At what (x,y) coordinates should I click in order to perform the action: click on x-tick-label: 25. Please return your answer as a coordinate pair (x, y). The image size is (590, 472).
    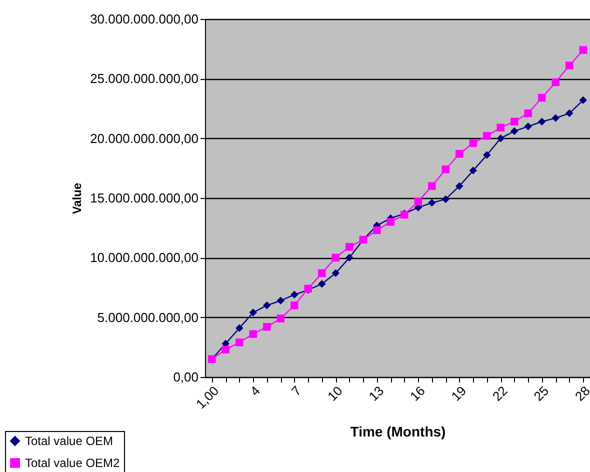
    Looking at the image, I should click on (541, 393).